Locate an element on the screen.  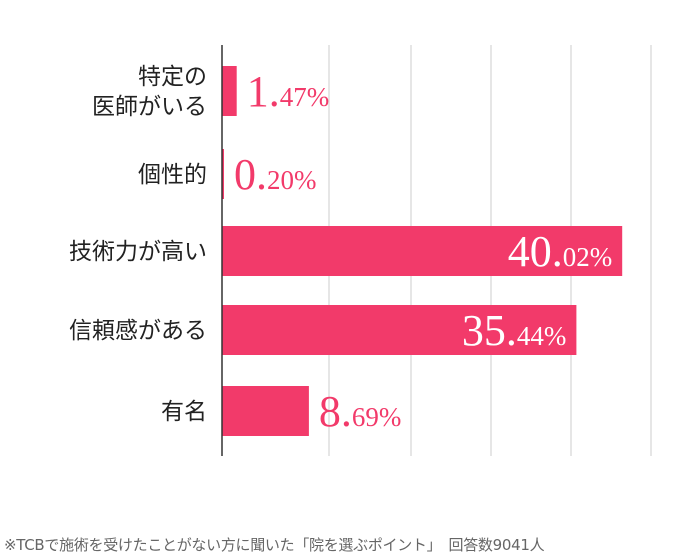
category-label: 技術力が高い is located at coordinates (138, 252).